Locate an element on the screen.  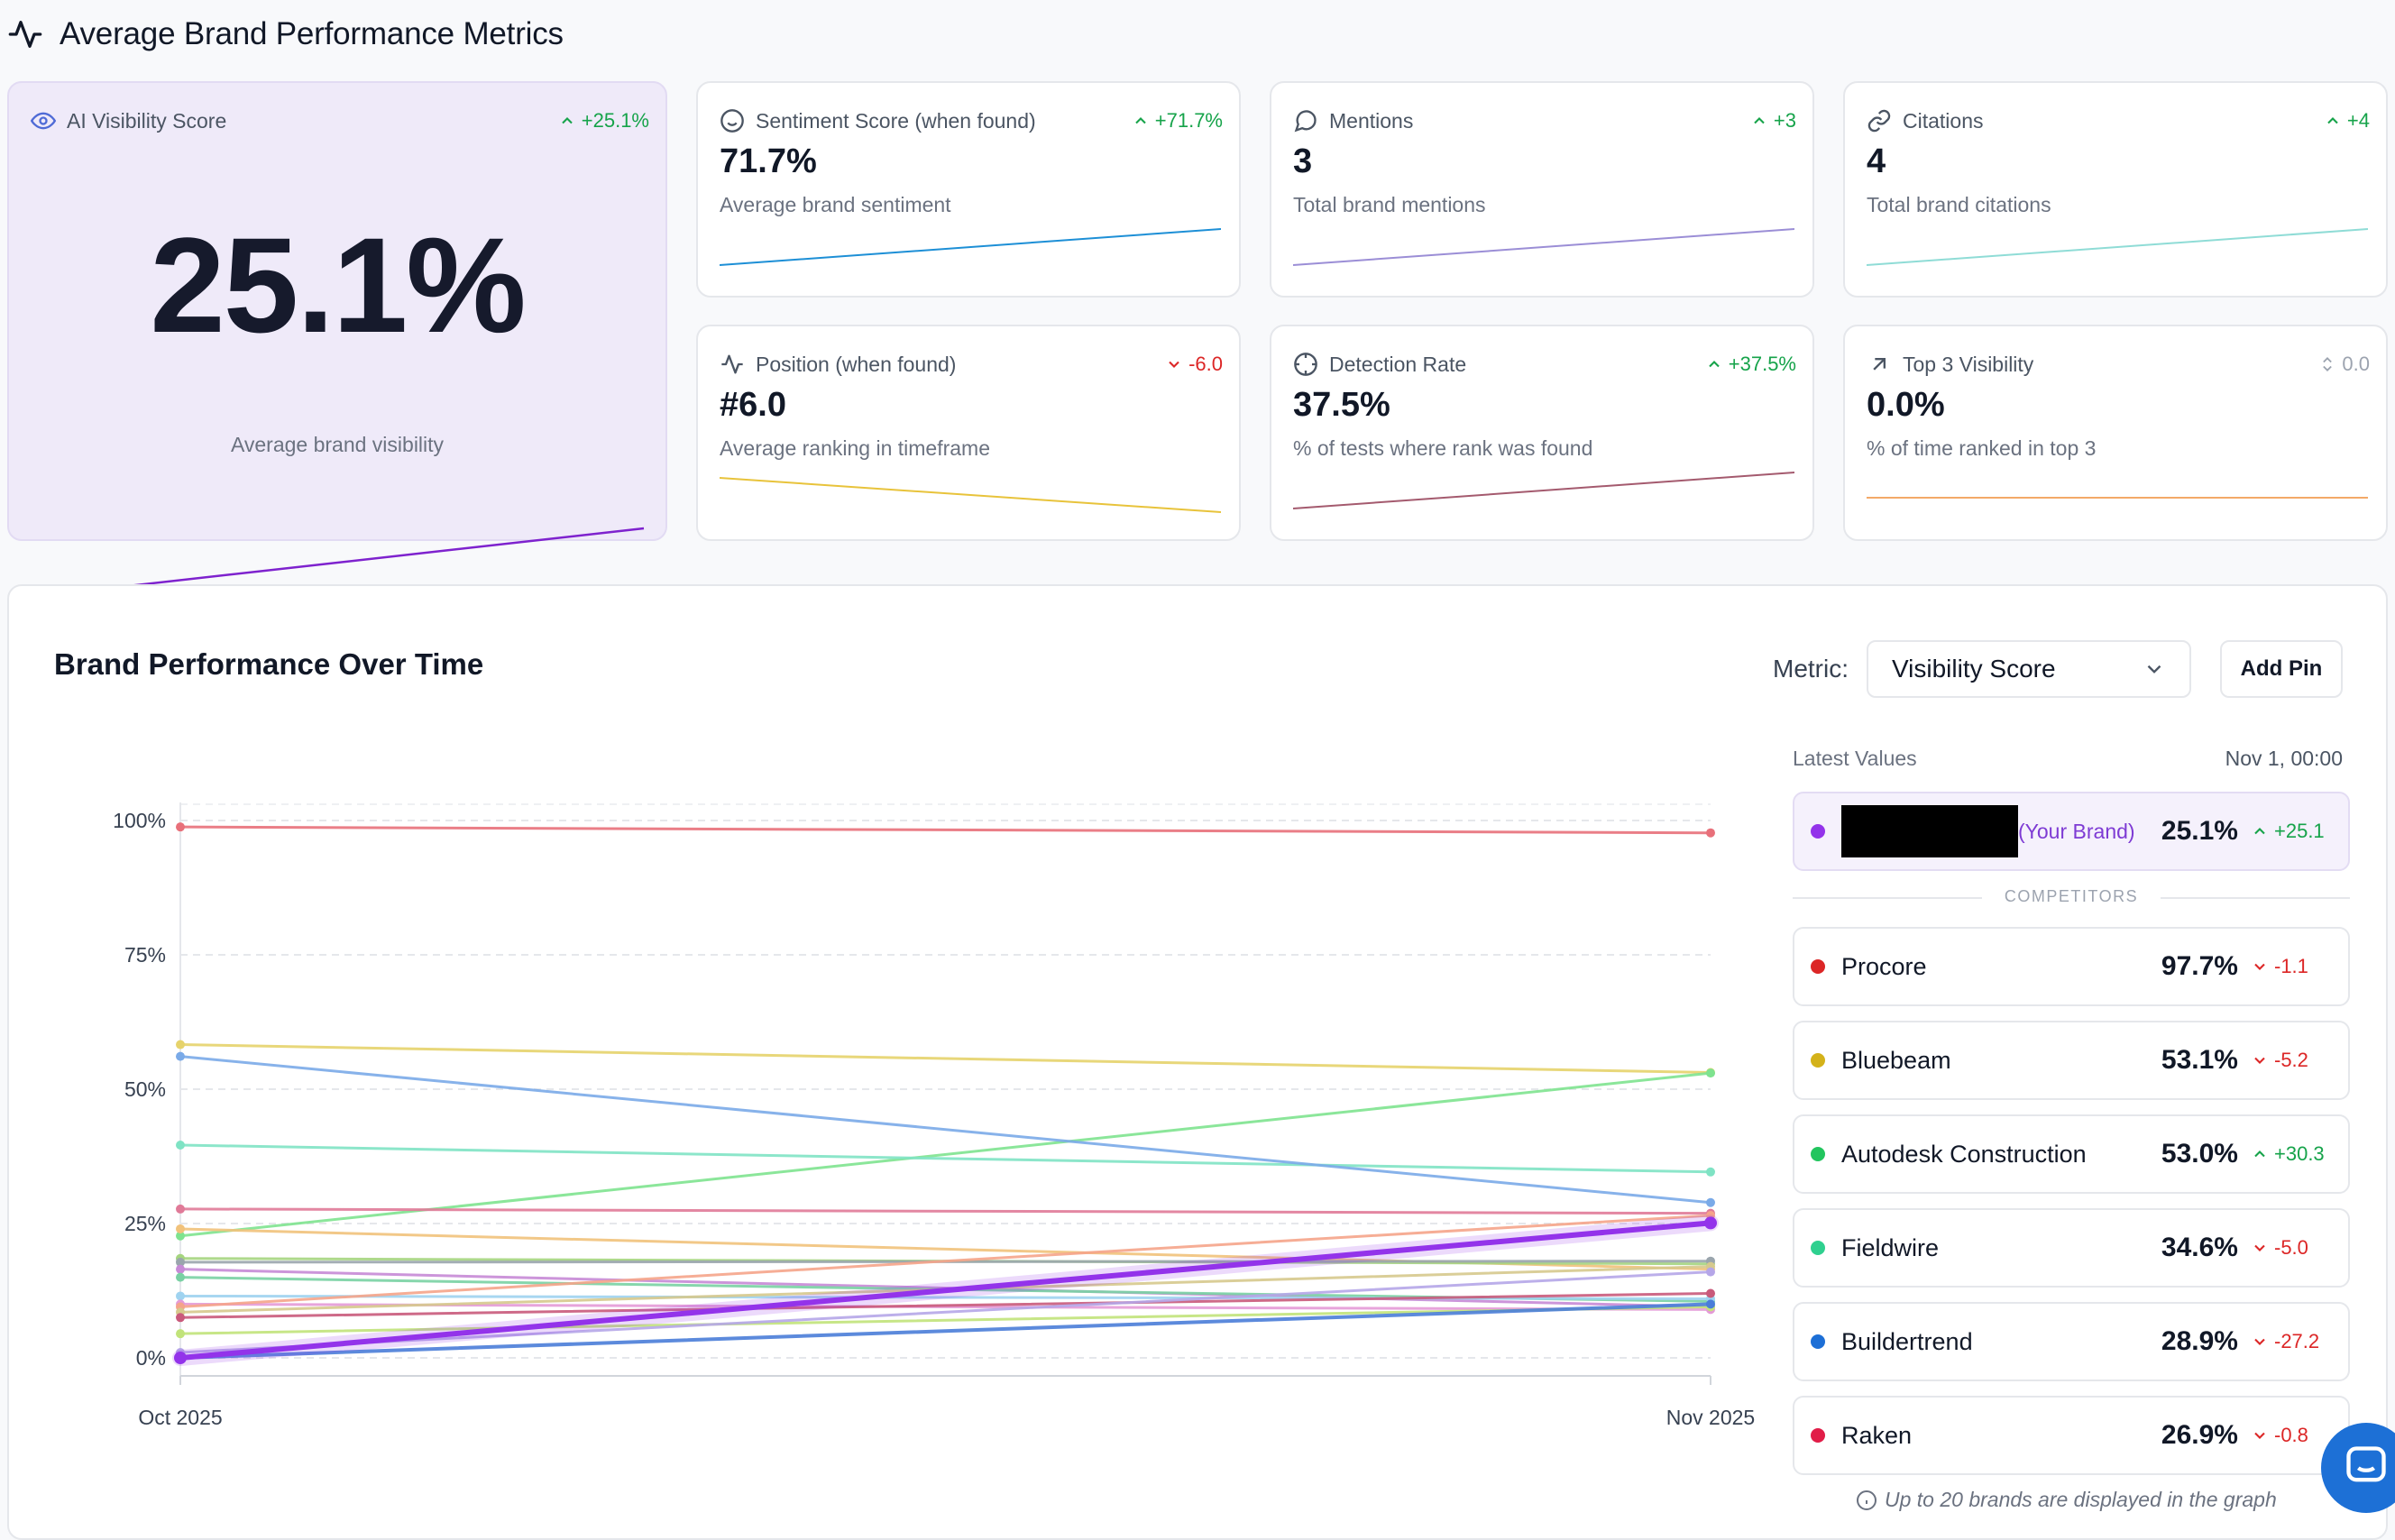
brand-change: -5.0 is located at coordinates (2292, 1248).